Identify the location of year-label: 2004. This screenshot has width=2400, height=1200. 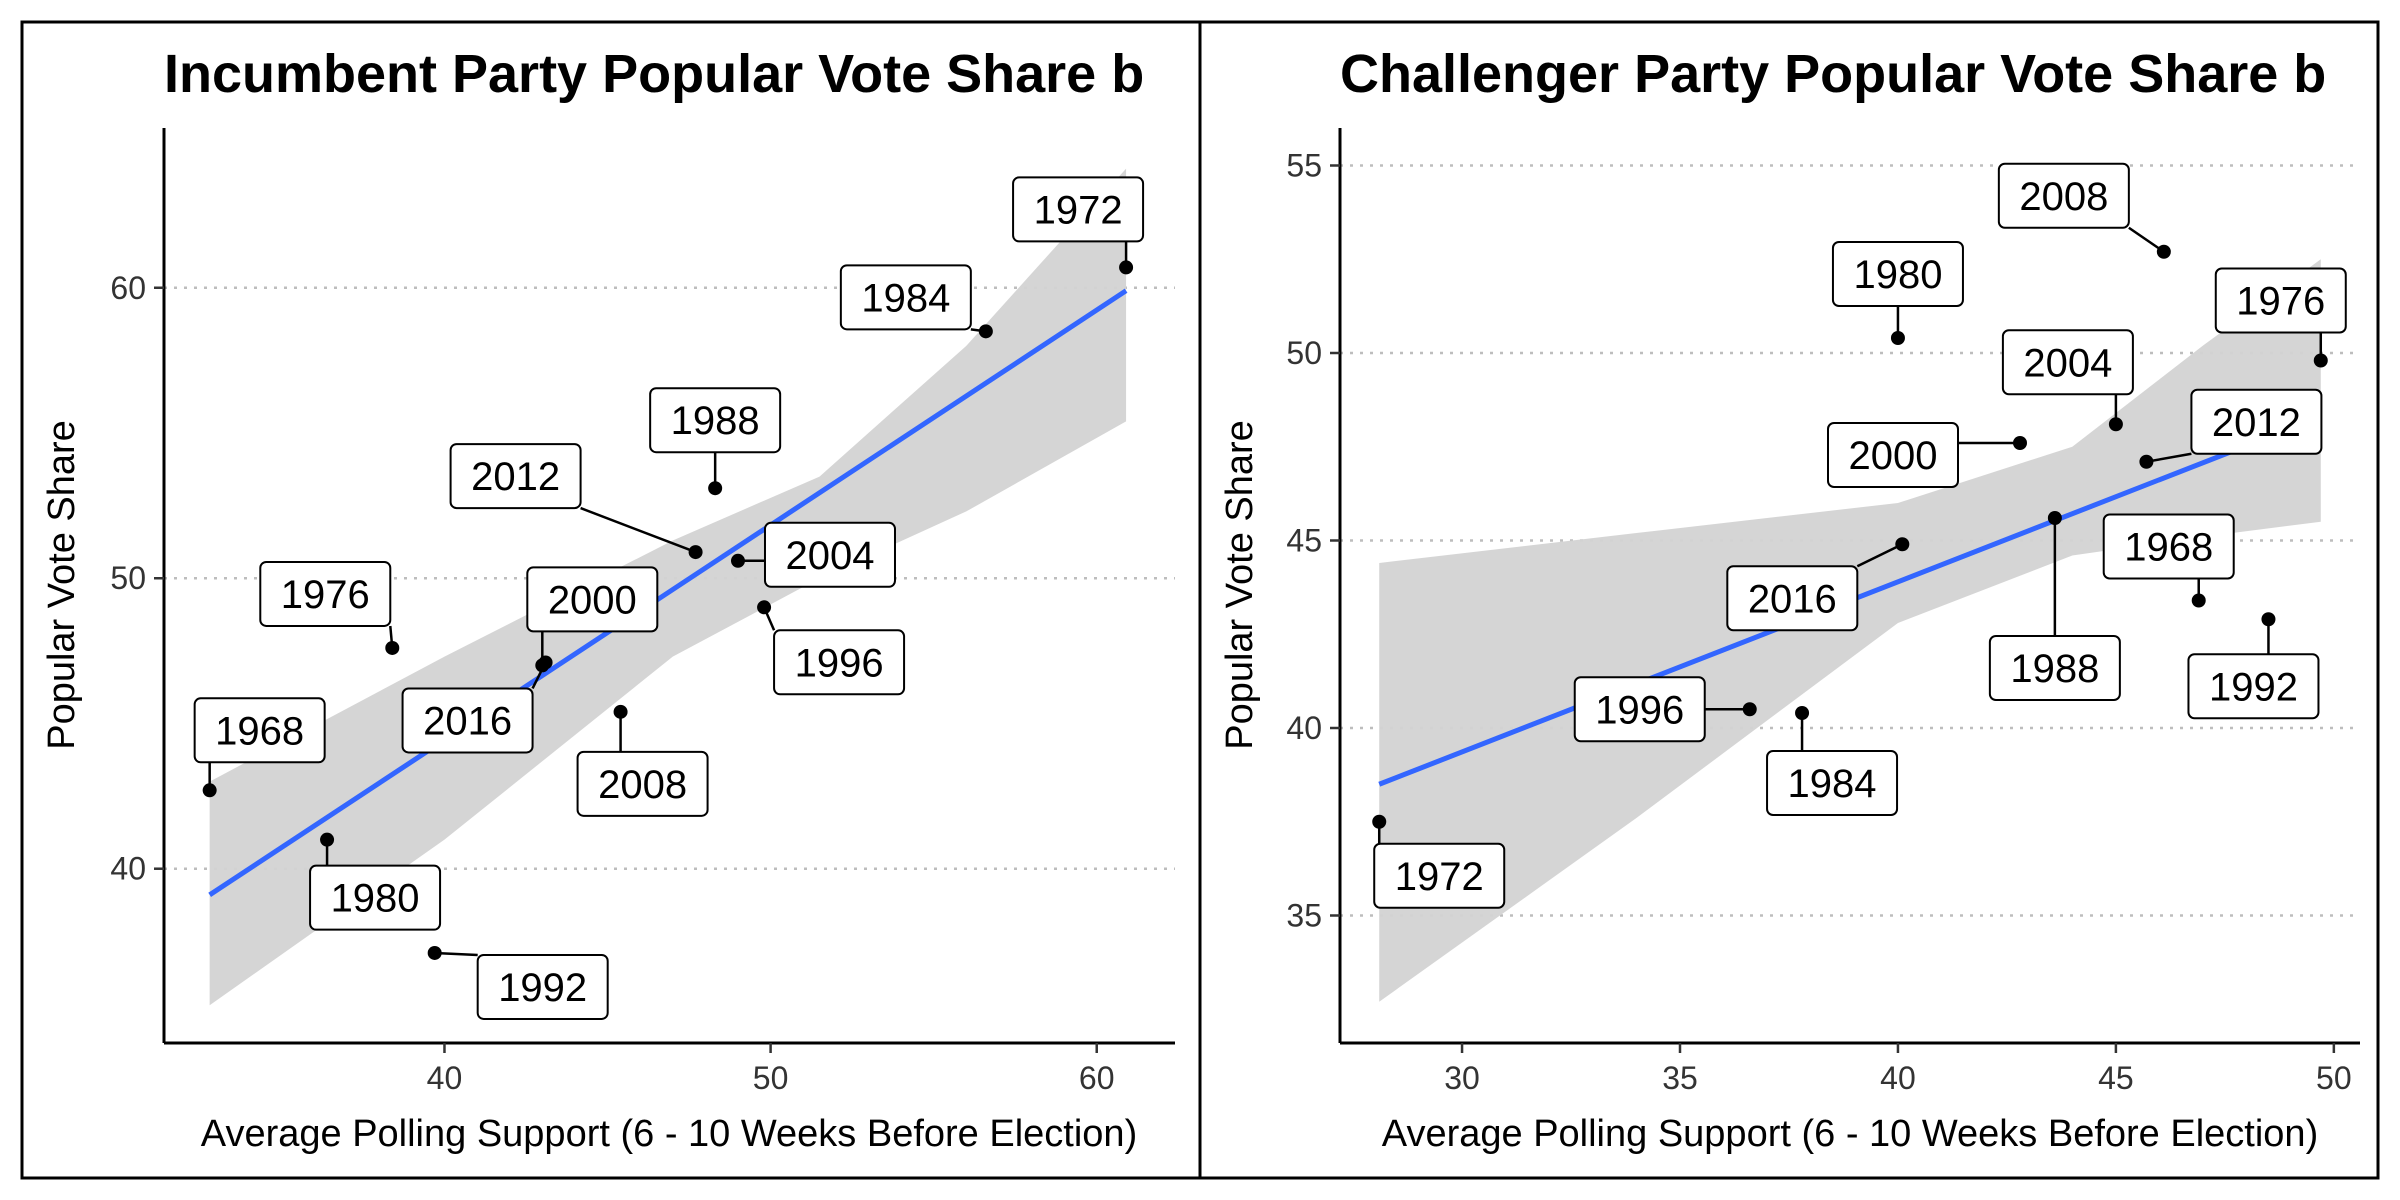
(829, 554).